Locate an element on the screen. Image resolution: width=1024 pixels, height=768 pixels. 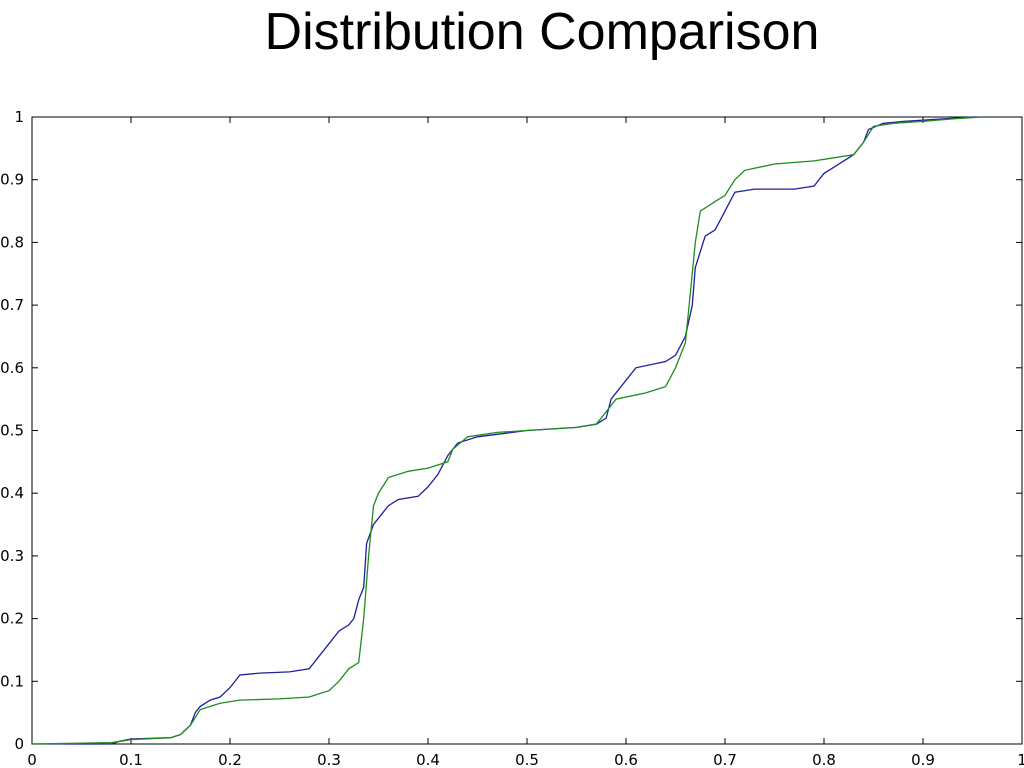
x-tick-label: 0.7 is located at coordinates (725, 759).